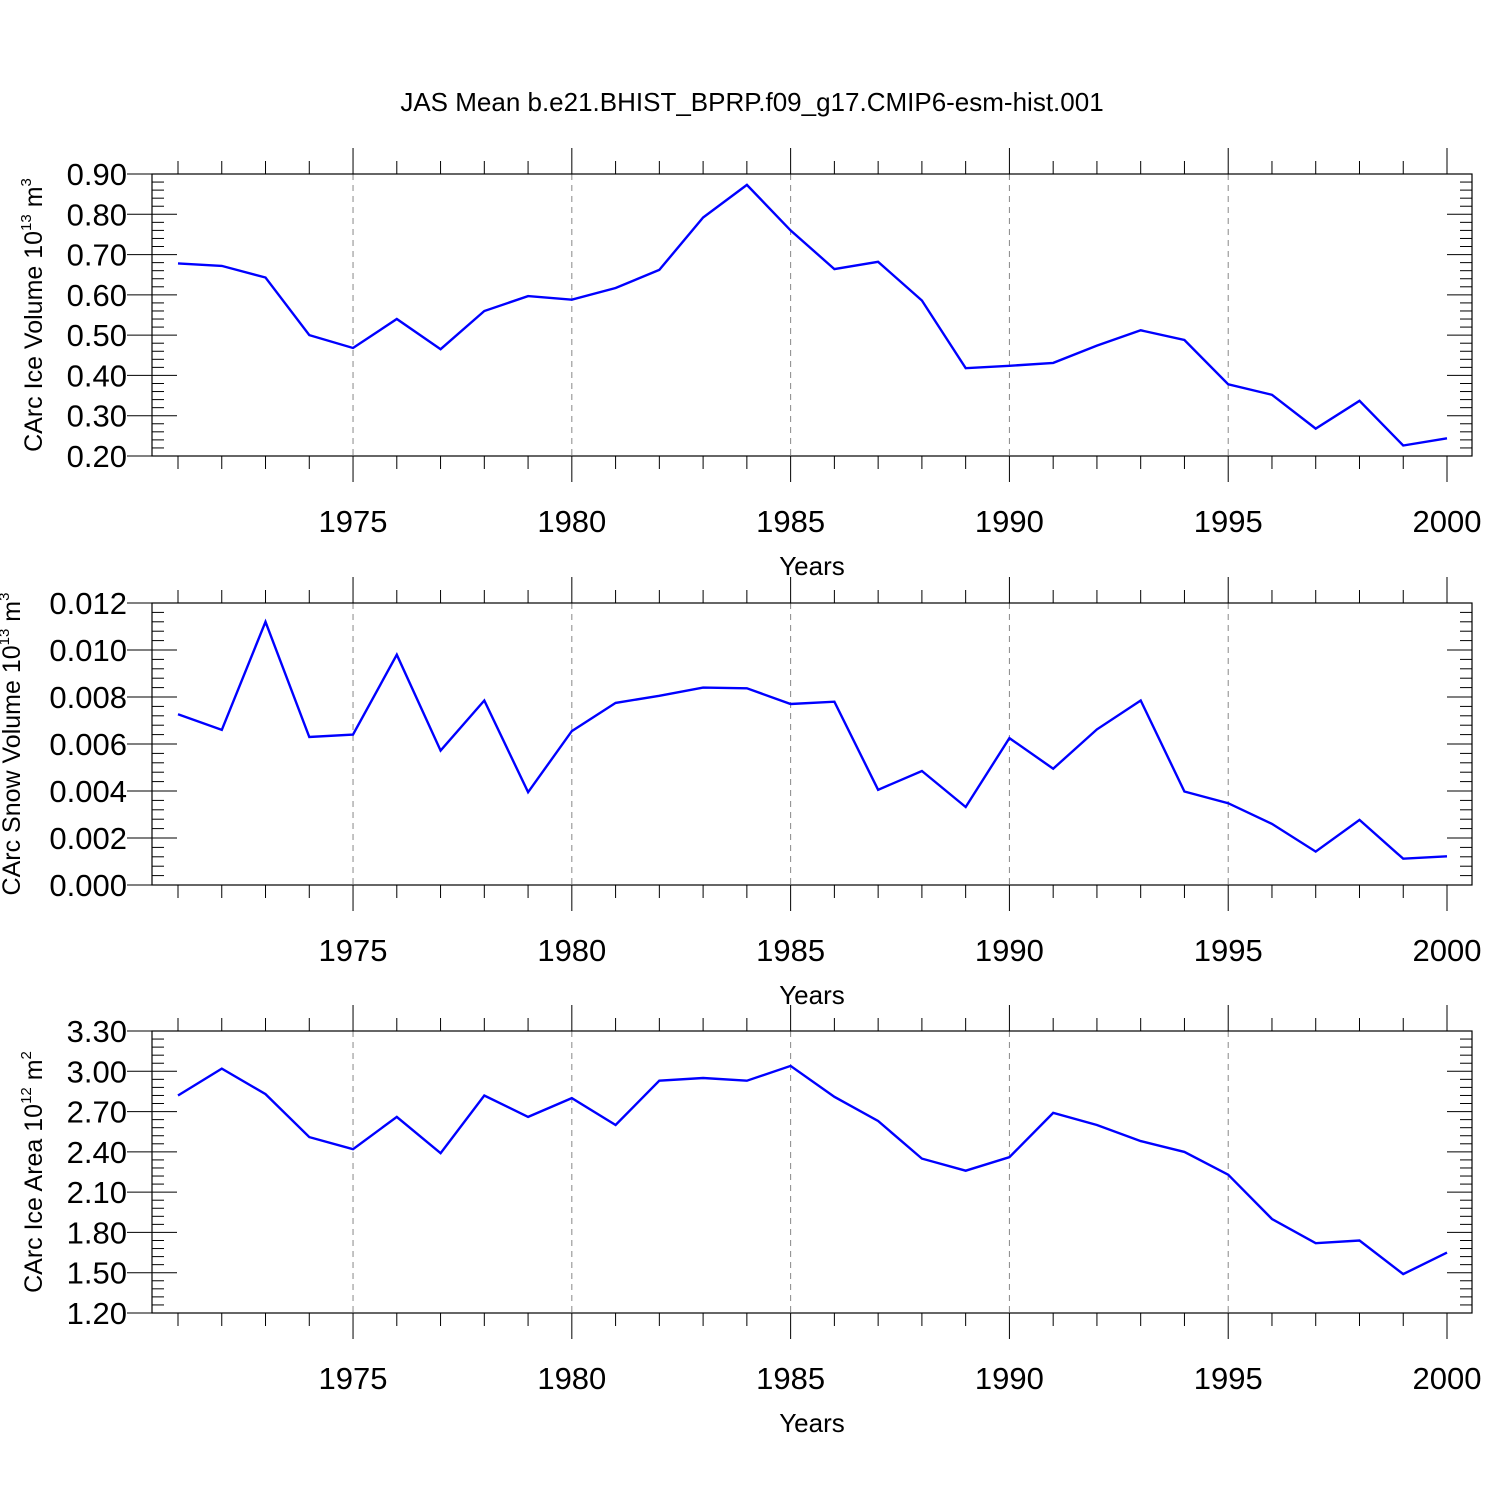 The width and height of the screenshot is (1500, 1500). I want to click on y-axis-label-unit-exp: 2, so click(26, 1055).